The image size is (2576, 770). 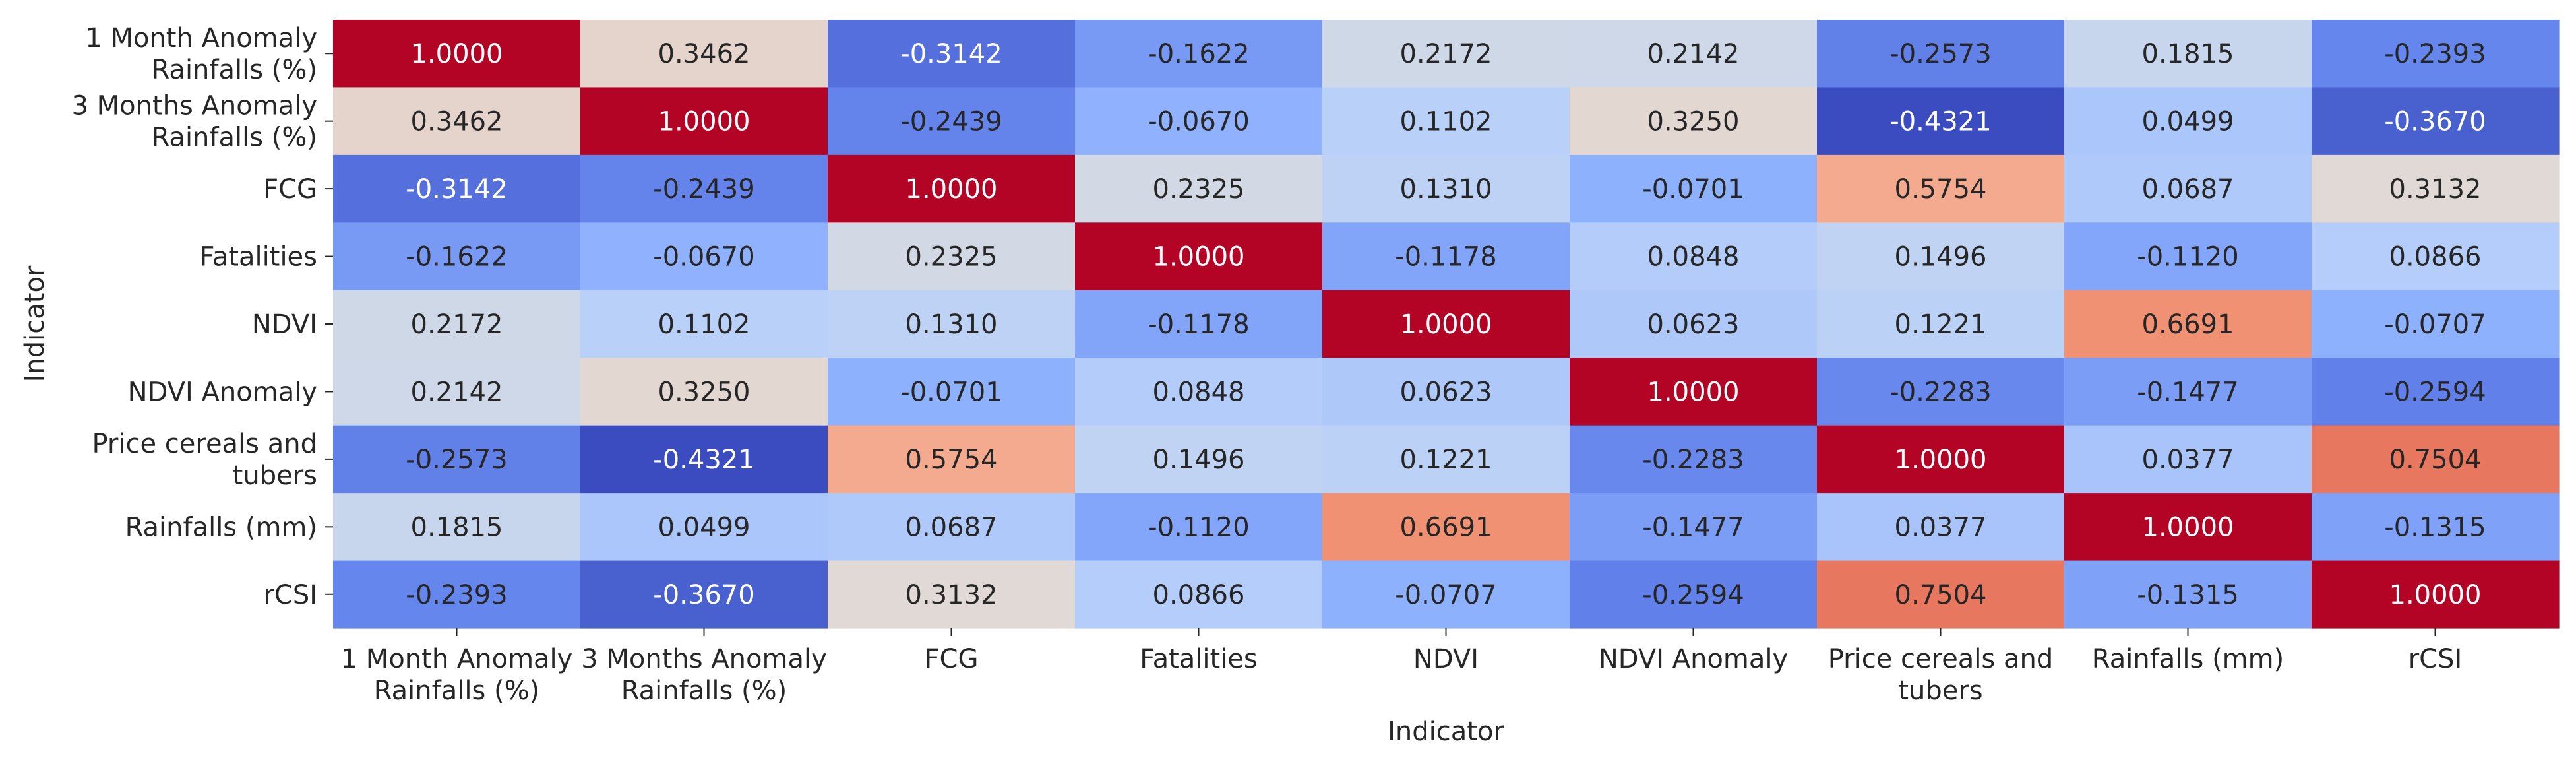 What do you see at coordinates (1693, 527) in the screenshot?
I see `heatmap-cell-value: -0.1477` at bounding box center [1693, 527].